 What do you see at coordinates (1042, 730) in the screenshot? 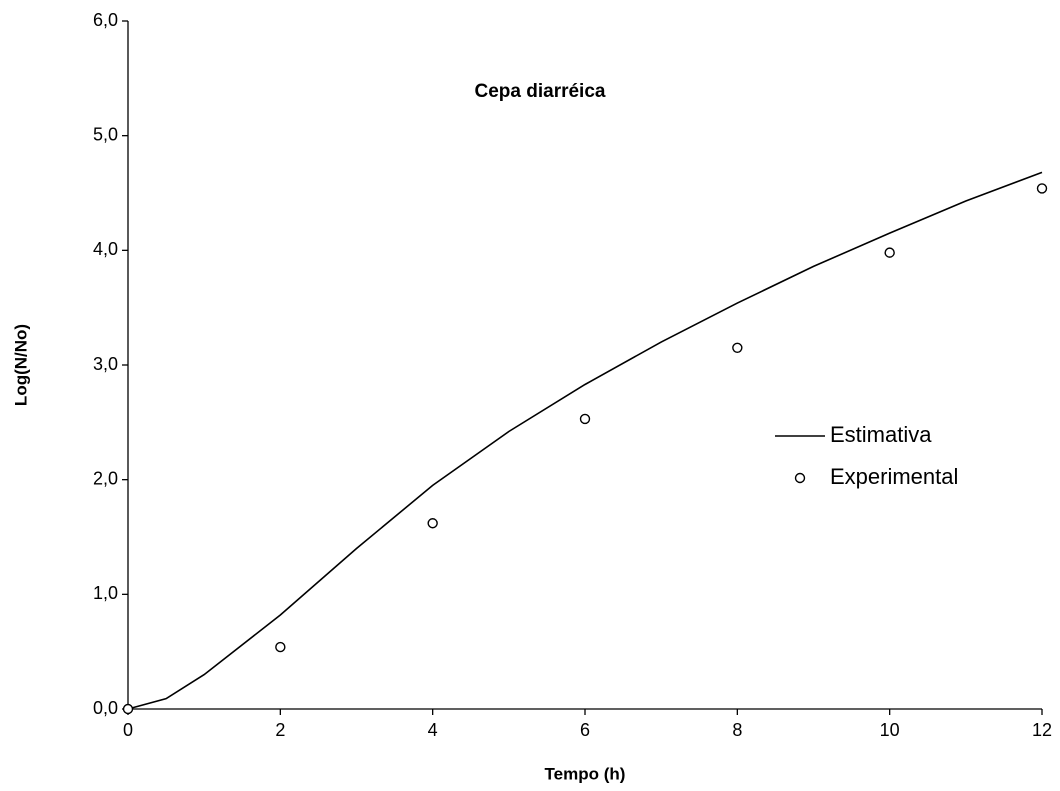
I see `x-tick-label: 12` at bounding box center [1042, 730].